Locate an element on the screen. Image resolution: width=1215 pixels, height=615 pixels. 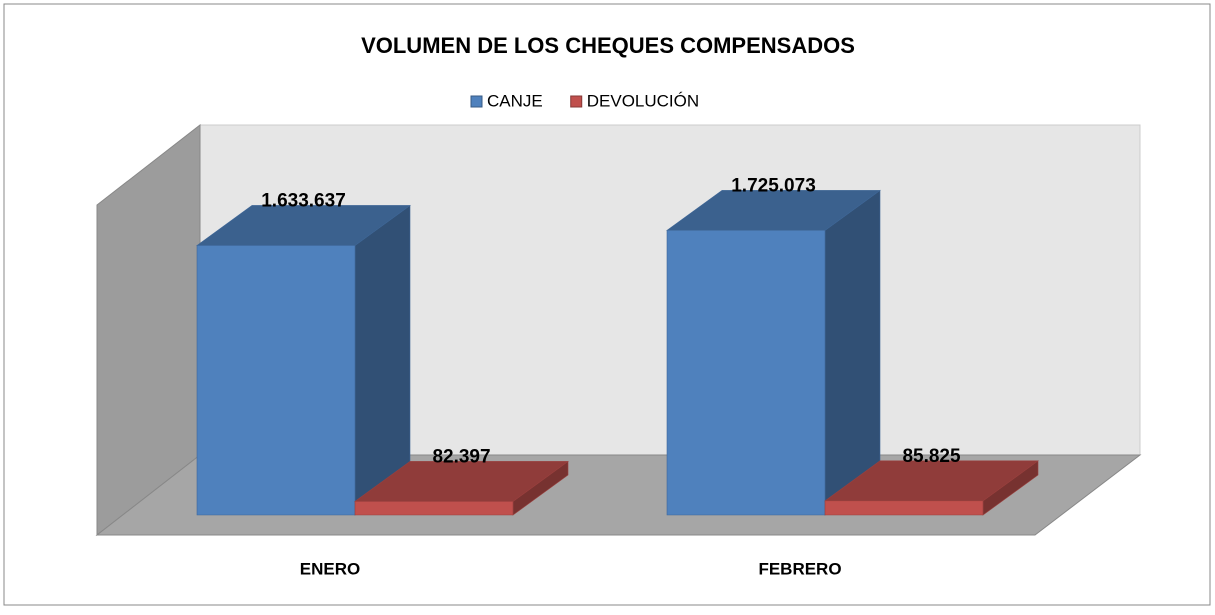
chart-title: VOLUMEN DE LOS CHEQUES COMPENSADOS is located at coordinates (608, 45).